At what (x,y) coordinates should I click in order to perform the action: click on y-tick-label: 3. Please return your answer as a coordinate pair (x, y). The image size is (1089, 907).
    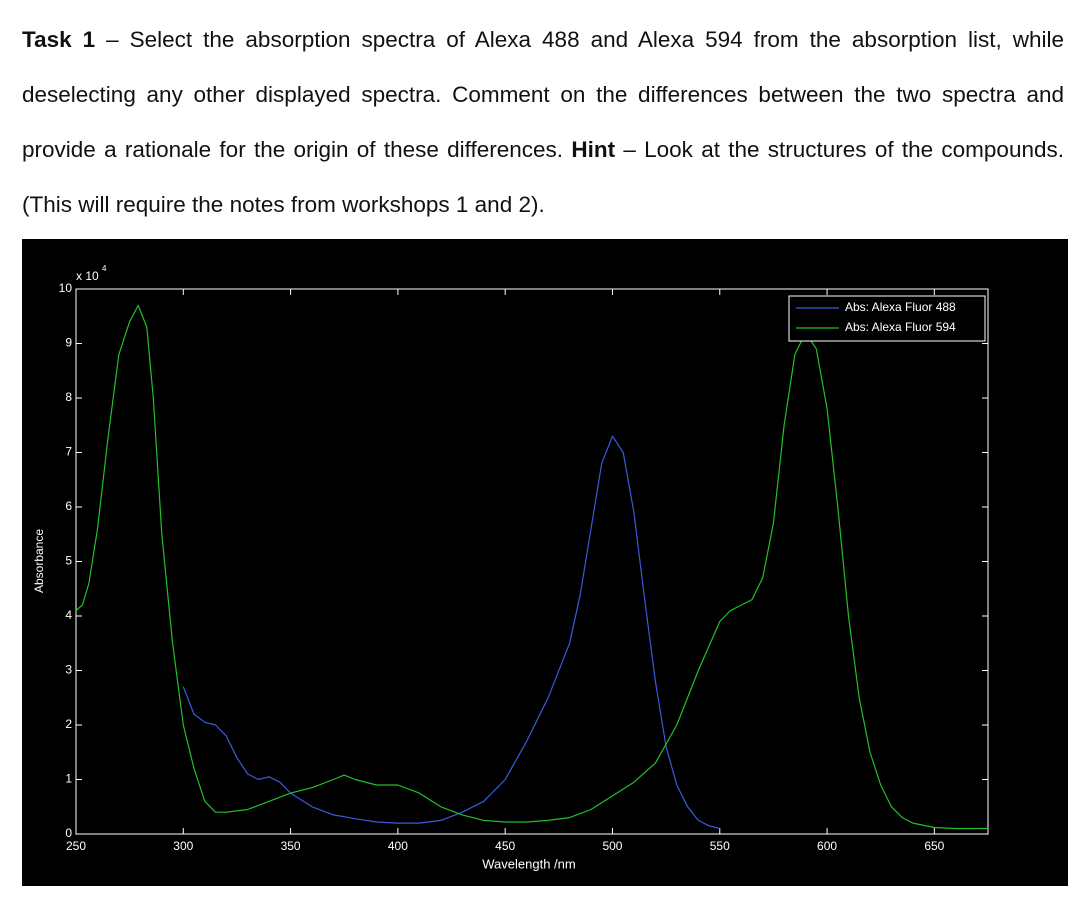
    Looking at the image, I should click on (68, 670).